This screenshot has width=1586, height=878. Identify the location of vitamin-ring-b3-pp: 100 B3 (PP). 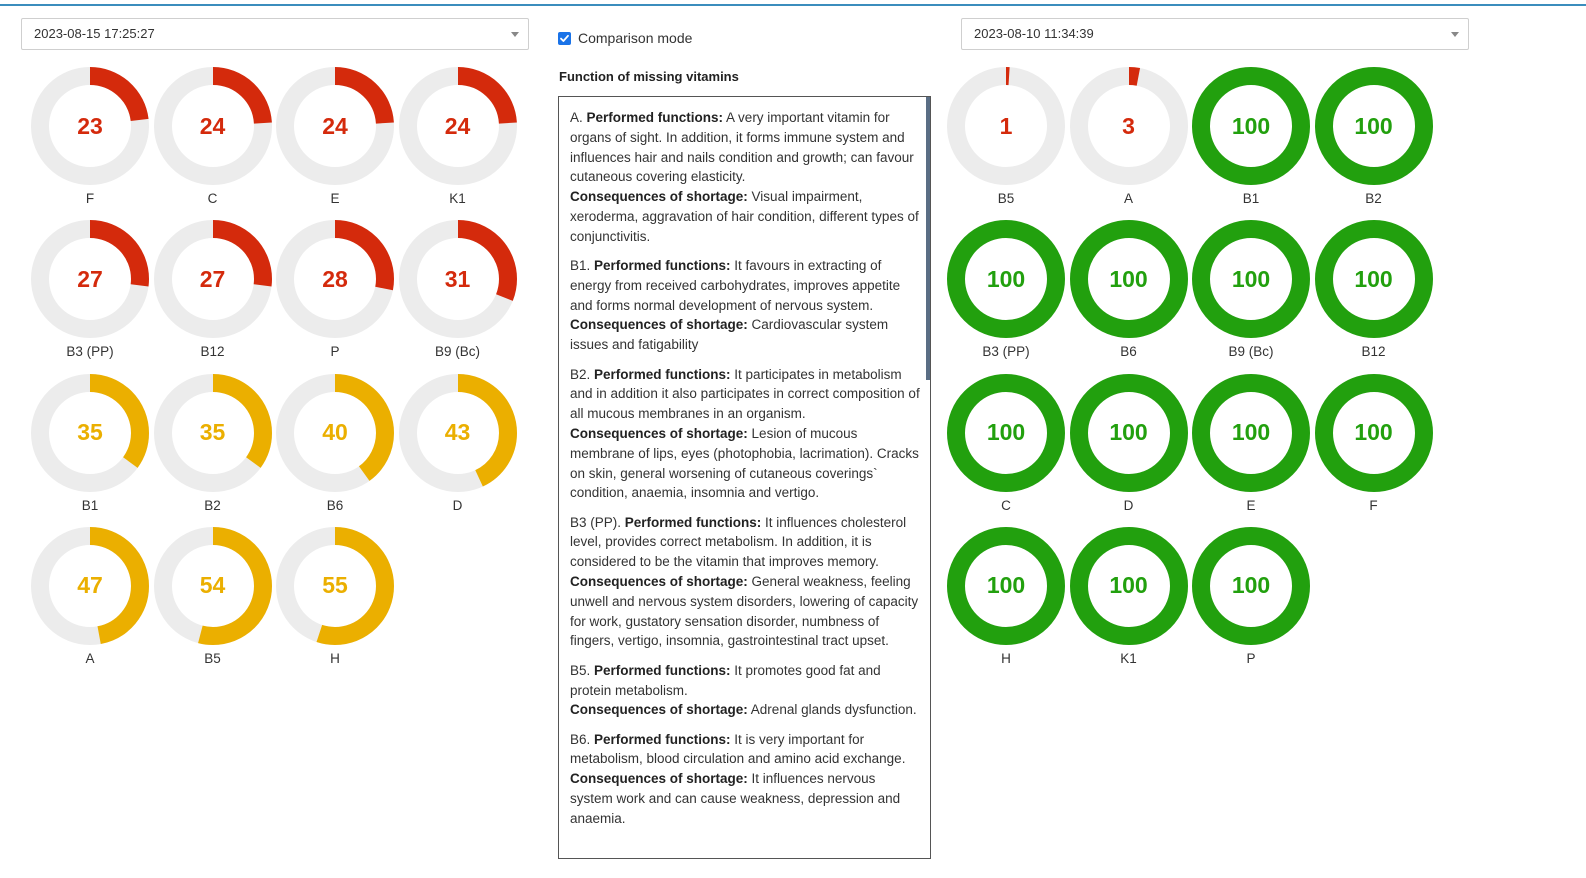
(1006, 294).